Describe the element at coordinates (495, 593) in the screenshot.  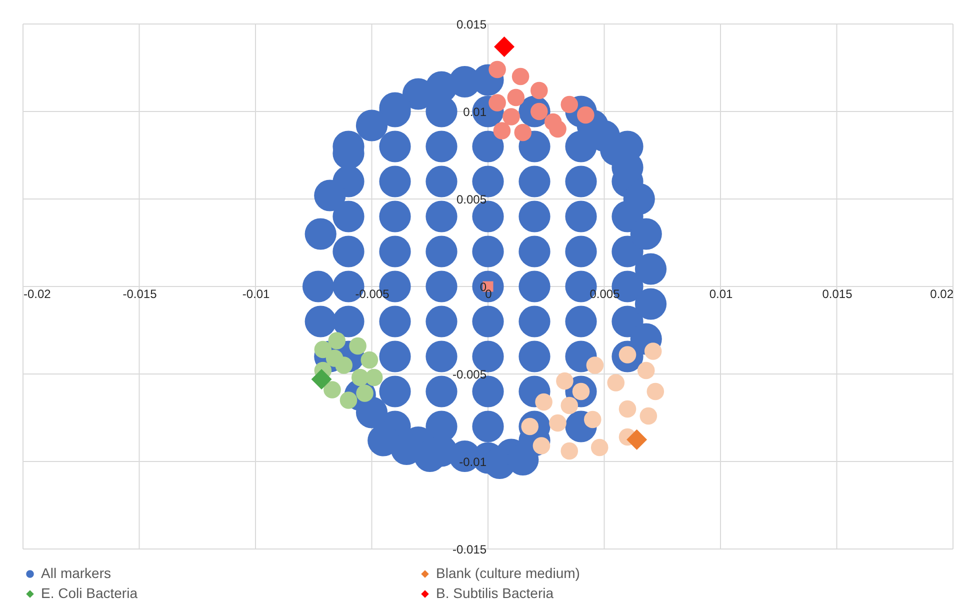
I see `legend-label: B. Subtilis Bacteria` at that location.